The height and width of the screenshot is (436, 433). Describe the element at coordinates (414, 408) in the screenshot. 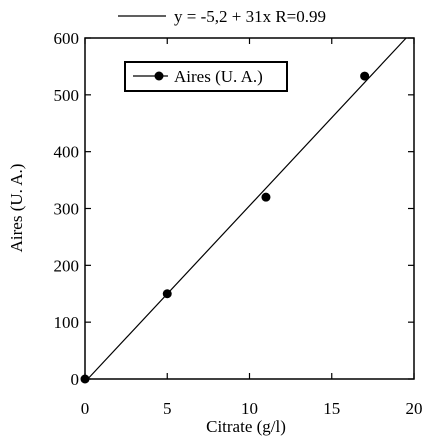

I see `x-tick-label: 20` at that location.